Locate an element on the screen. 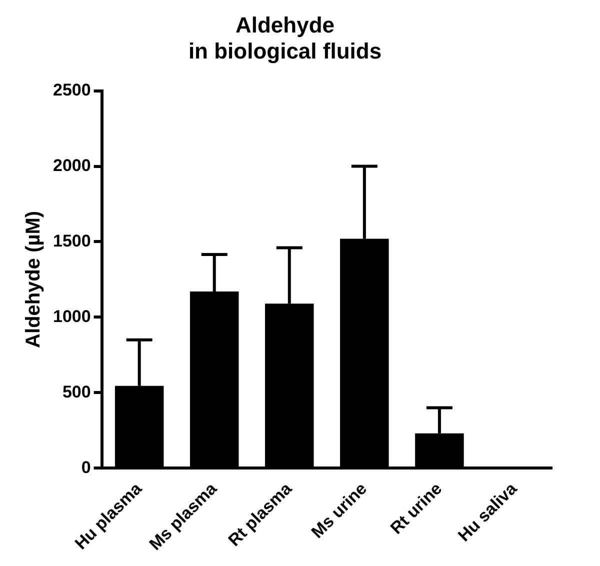 The image size is (600, 566). y-tick-label: 2500 is located at coordinates (71, 90).